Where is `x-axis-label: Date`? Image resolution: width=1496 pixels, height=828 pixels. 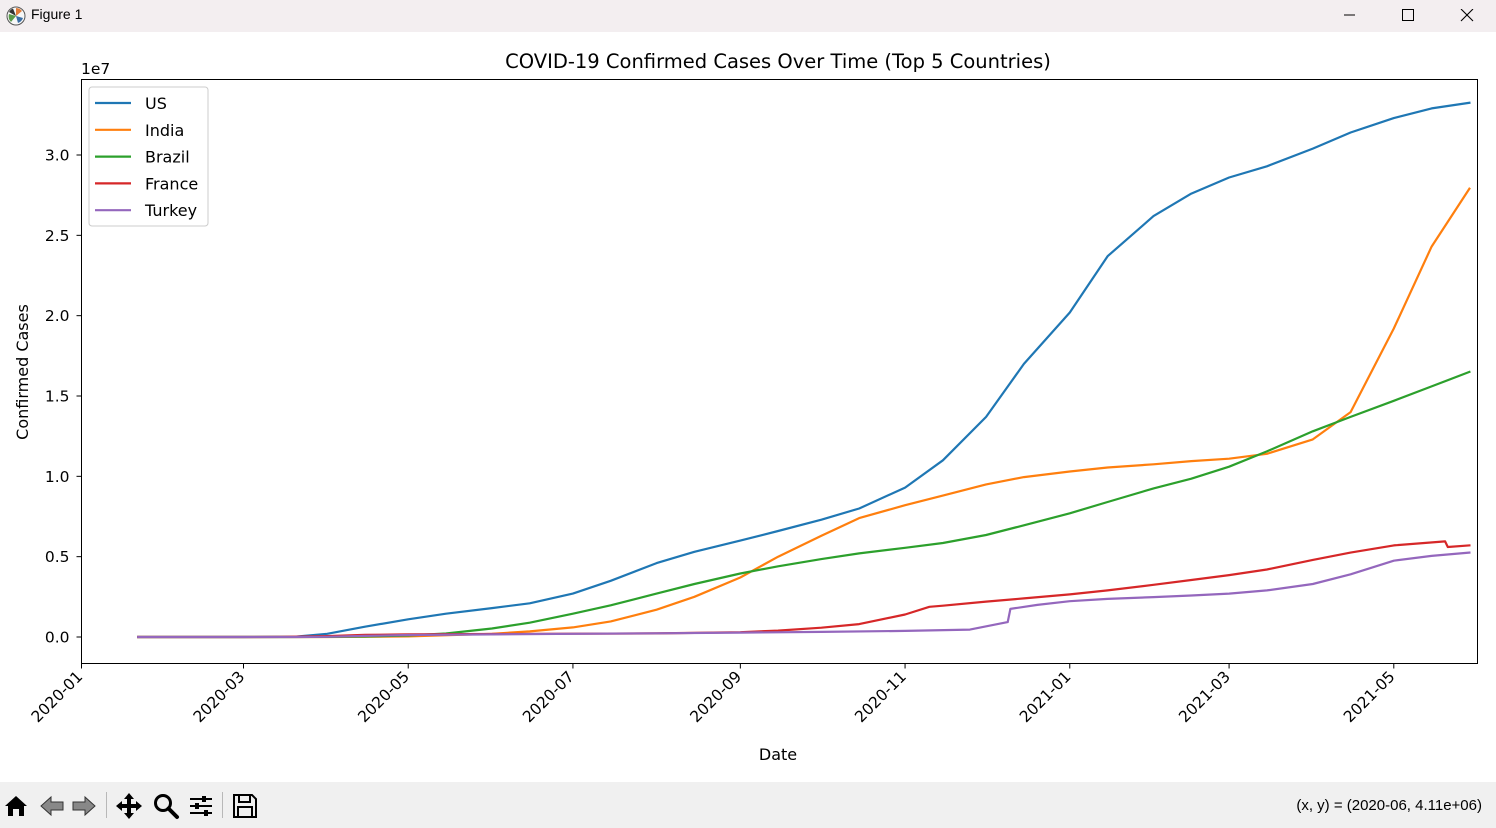
x-axis-label: Date is located at coordinates (778, 754).